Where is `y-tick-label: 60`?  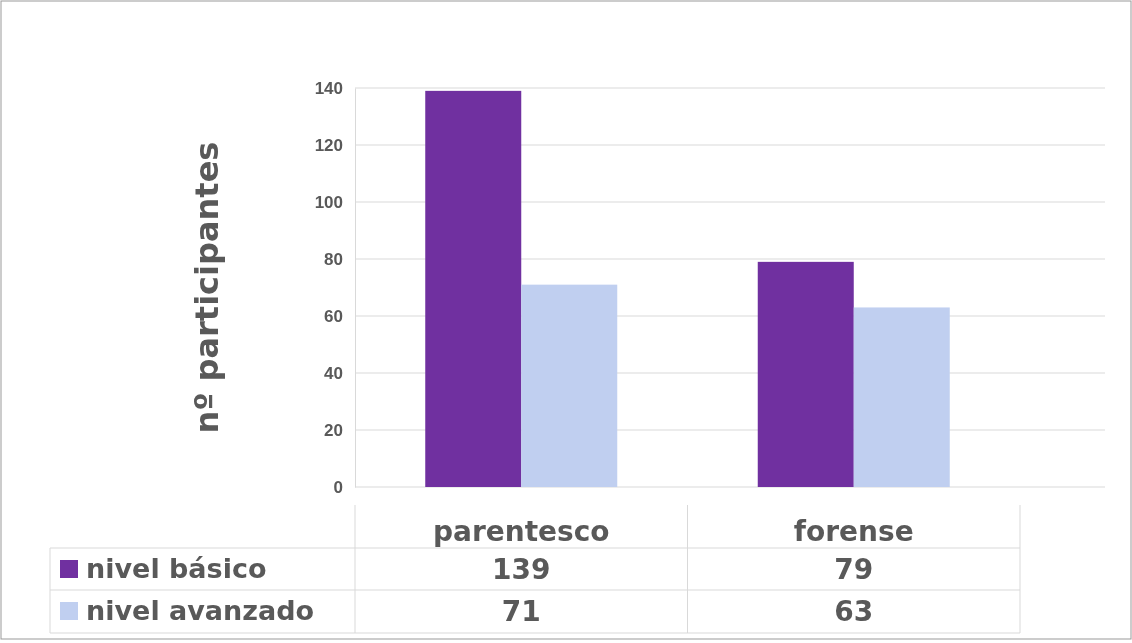
y-tick-label: 60 is located at coordinates (333, 316).